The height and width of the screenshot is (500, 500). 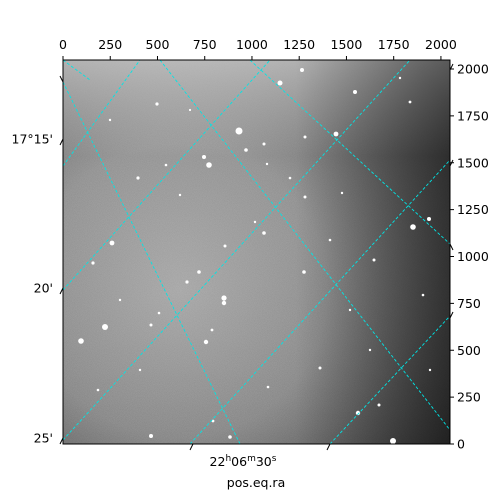 I want to click on x-tick-label: 750, so click(x=205, y=44).